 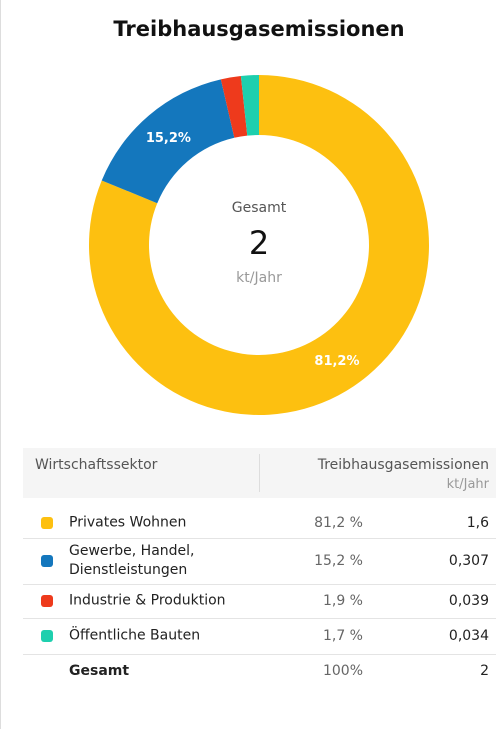 What do you see at coordinates (168, 138) in the screenshot?
I see `slice-label: 15,2%` at bounding box center [168, 138].